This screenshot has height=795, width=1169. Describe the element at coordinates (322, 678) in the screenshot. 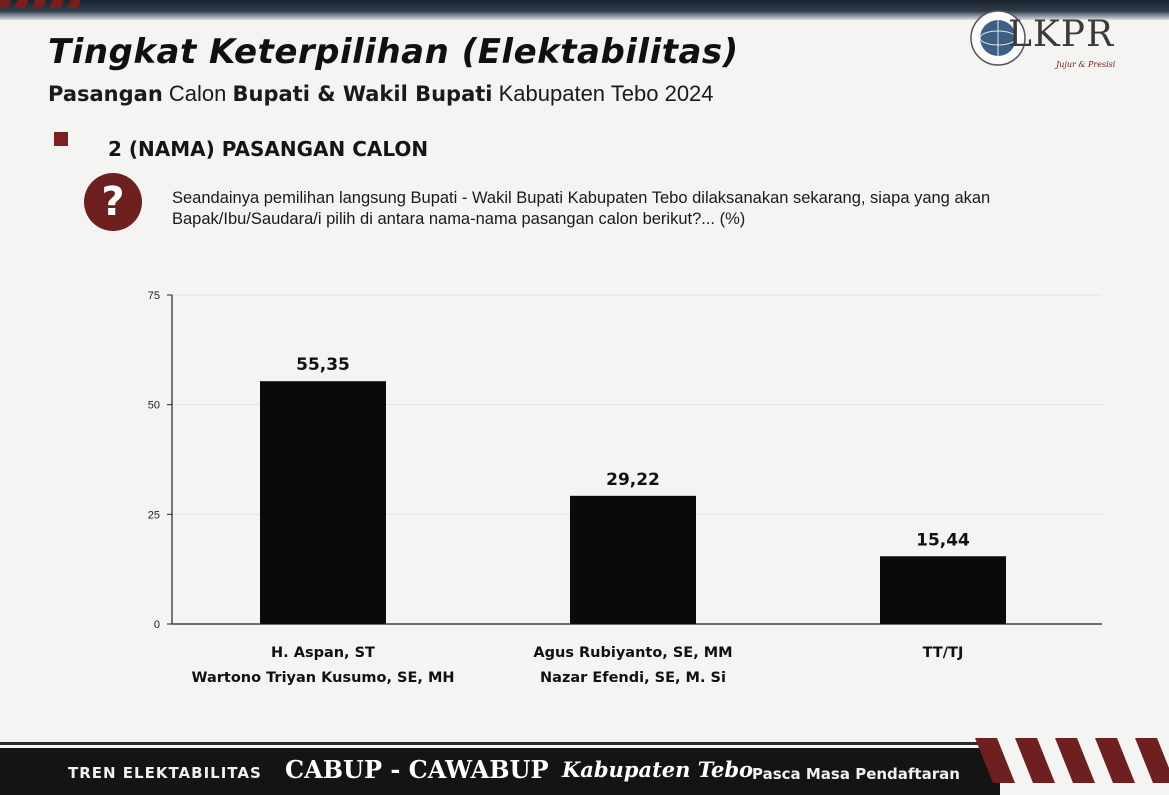

I see `x-category-label: Wartono Triyan Kusumo, SE, MH` at that location.